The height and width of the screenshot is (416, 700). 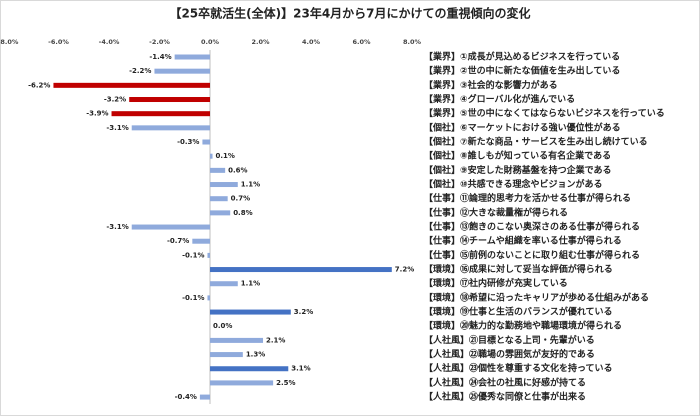 What do you see at coordinates (532, 227) in the screenshot?
I see `category-label: 【仕事】⑬飽きのこない奥深さのある仕事が得られる` at bounding box center [532, 227].